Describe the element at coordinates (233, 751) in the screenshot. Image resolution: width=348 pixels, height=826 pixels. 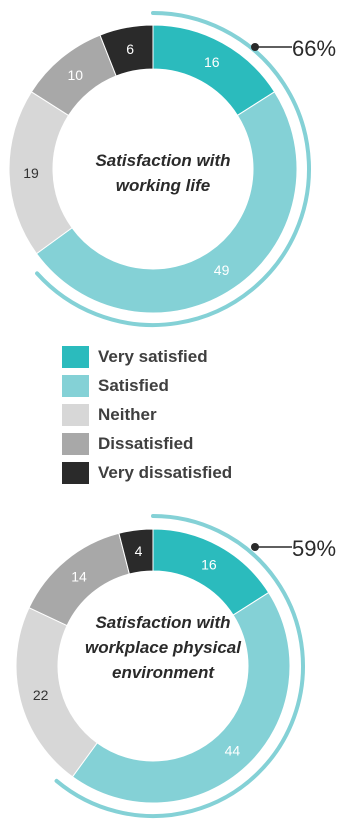
I see `slice-value-label-satisfied: 44` at that location.